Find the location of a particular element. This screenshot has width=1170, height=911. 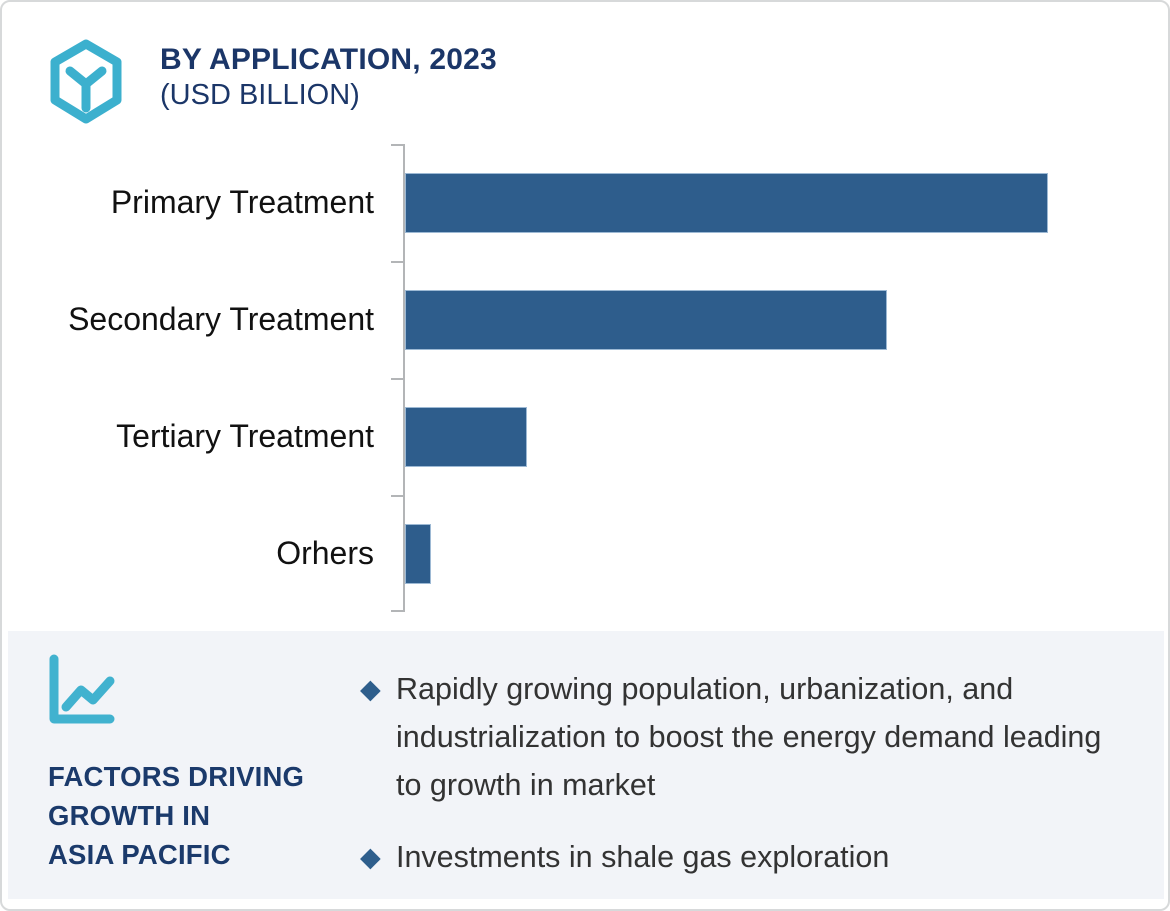

category-label: Tertiary Treatment is located at coordinates (245, 436).